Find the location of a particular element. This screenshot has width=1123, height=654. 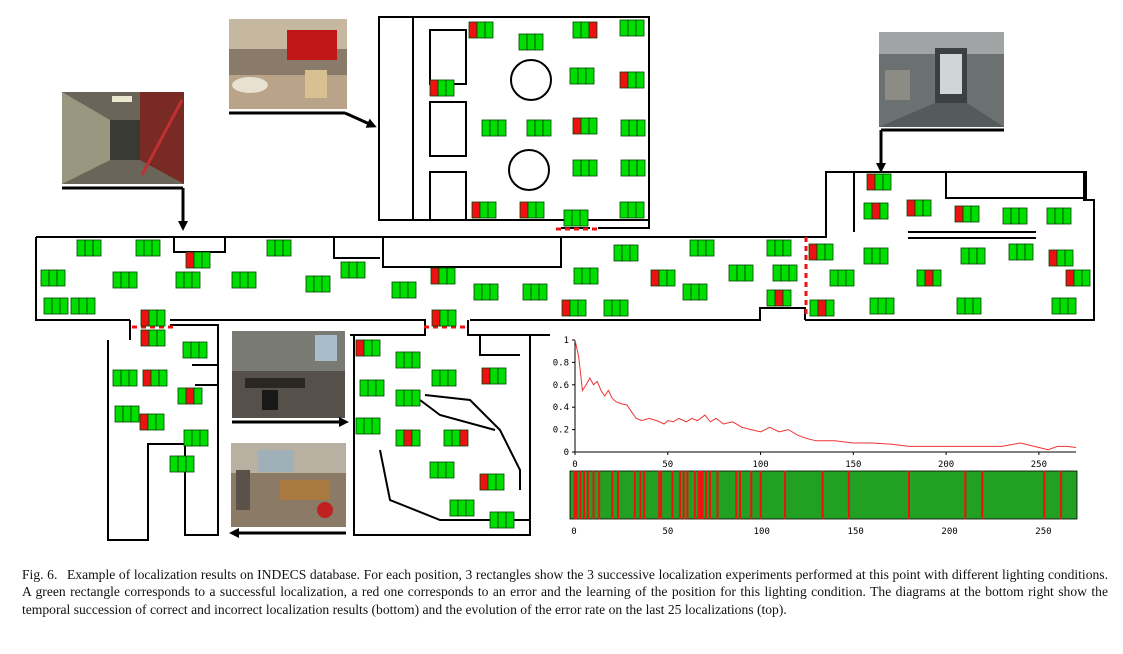

xtick-label-1: 50 is located at coordinates (667, 465).